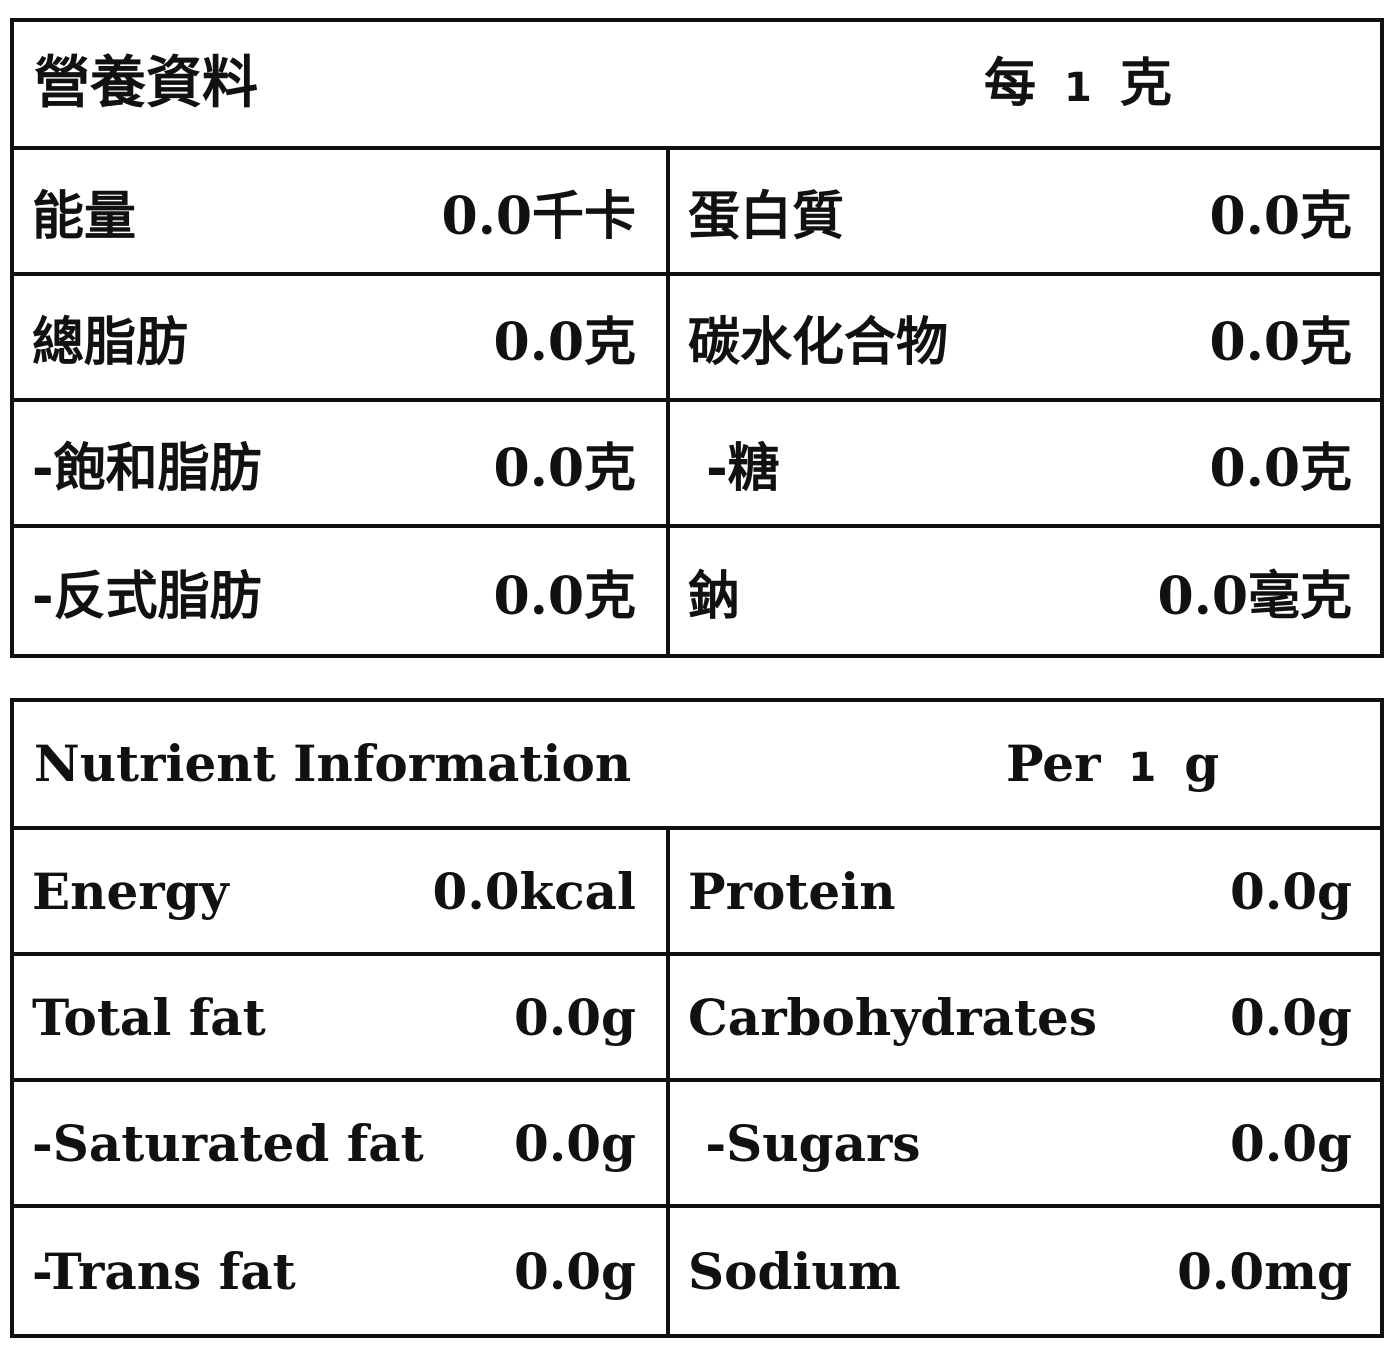  Describe the element at coordinates (1145, 84) in the screenshot. I see `serving-unit: 克` at that location.